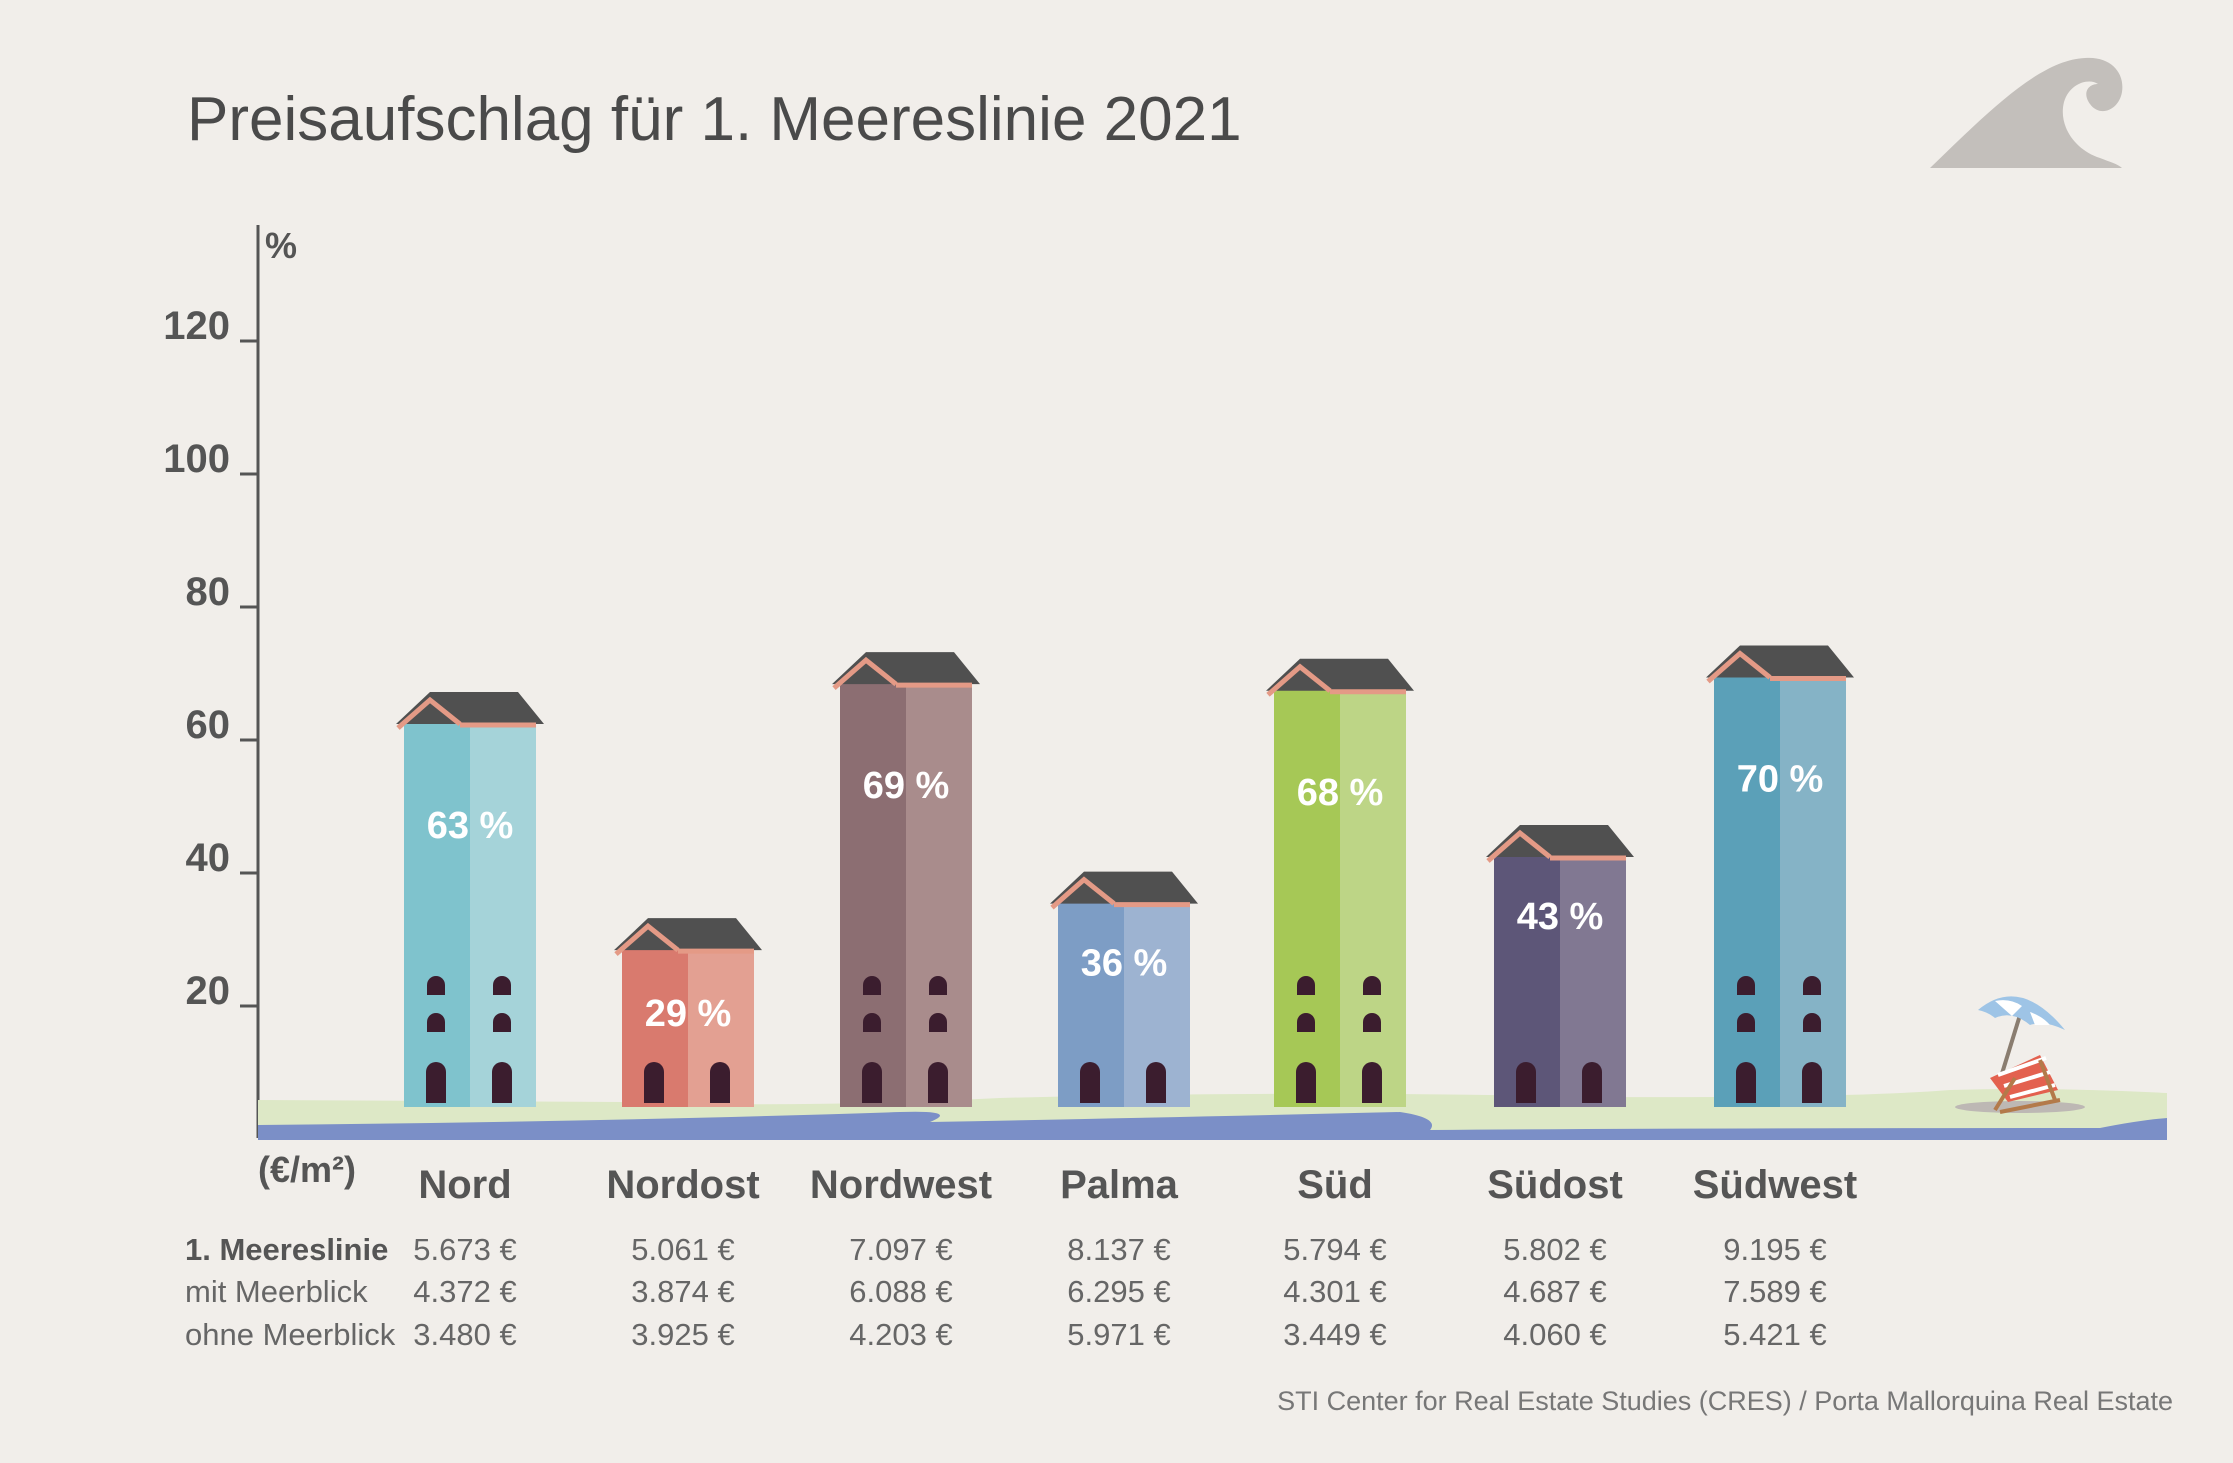 The height and width of the screenshot is (1463, 2233). Describe the element at coordinates (682, 1291) in the screenshot. I see `price-cell: 3.874 €` at that location.